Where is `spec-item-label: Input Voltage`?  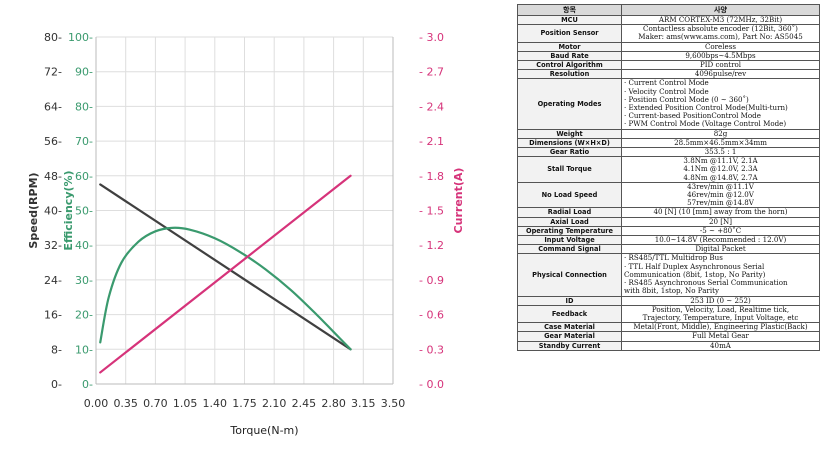 spec-item-label: Input Voltage is located at coordinates (569, 240).